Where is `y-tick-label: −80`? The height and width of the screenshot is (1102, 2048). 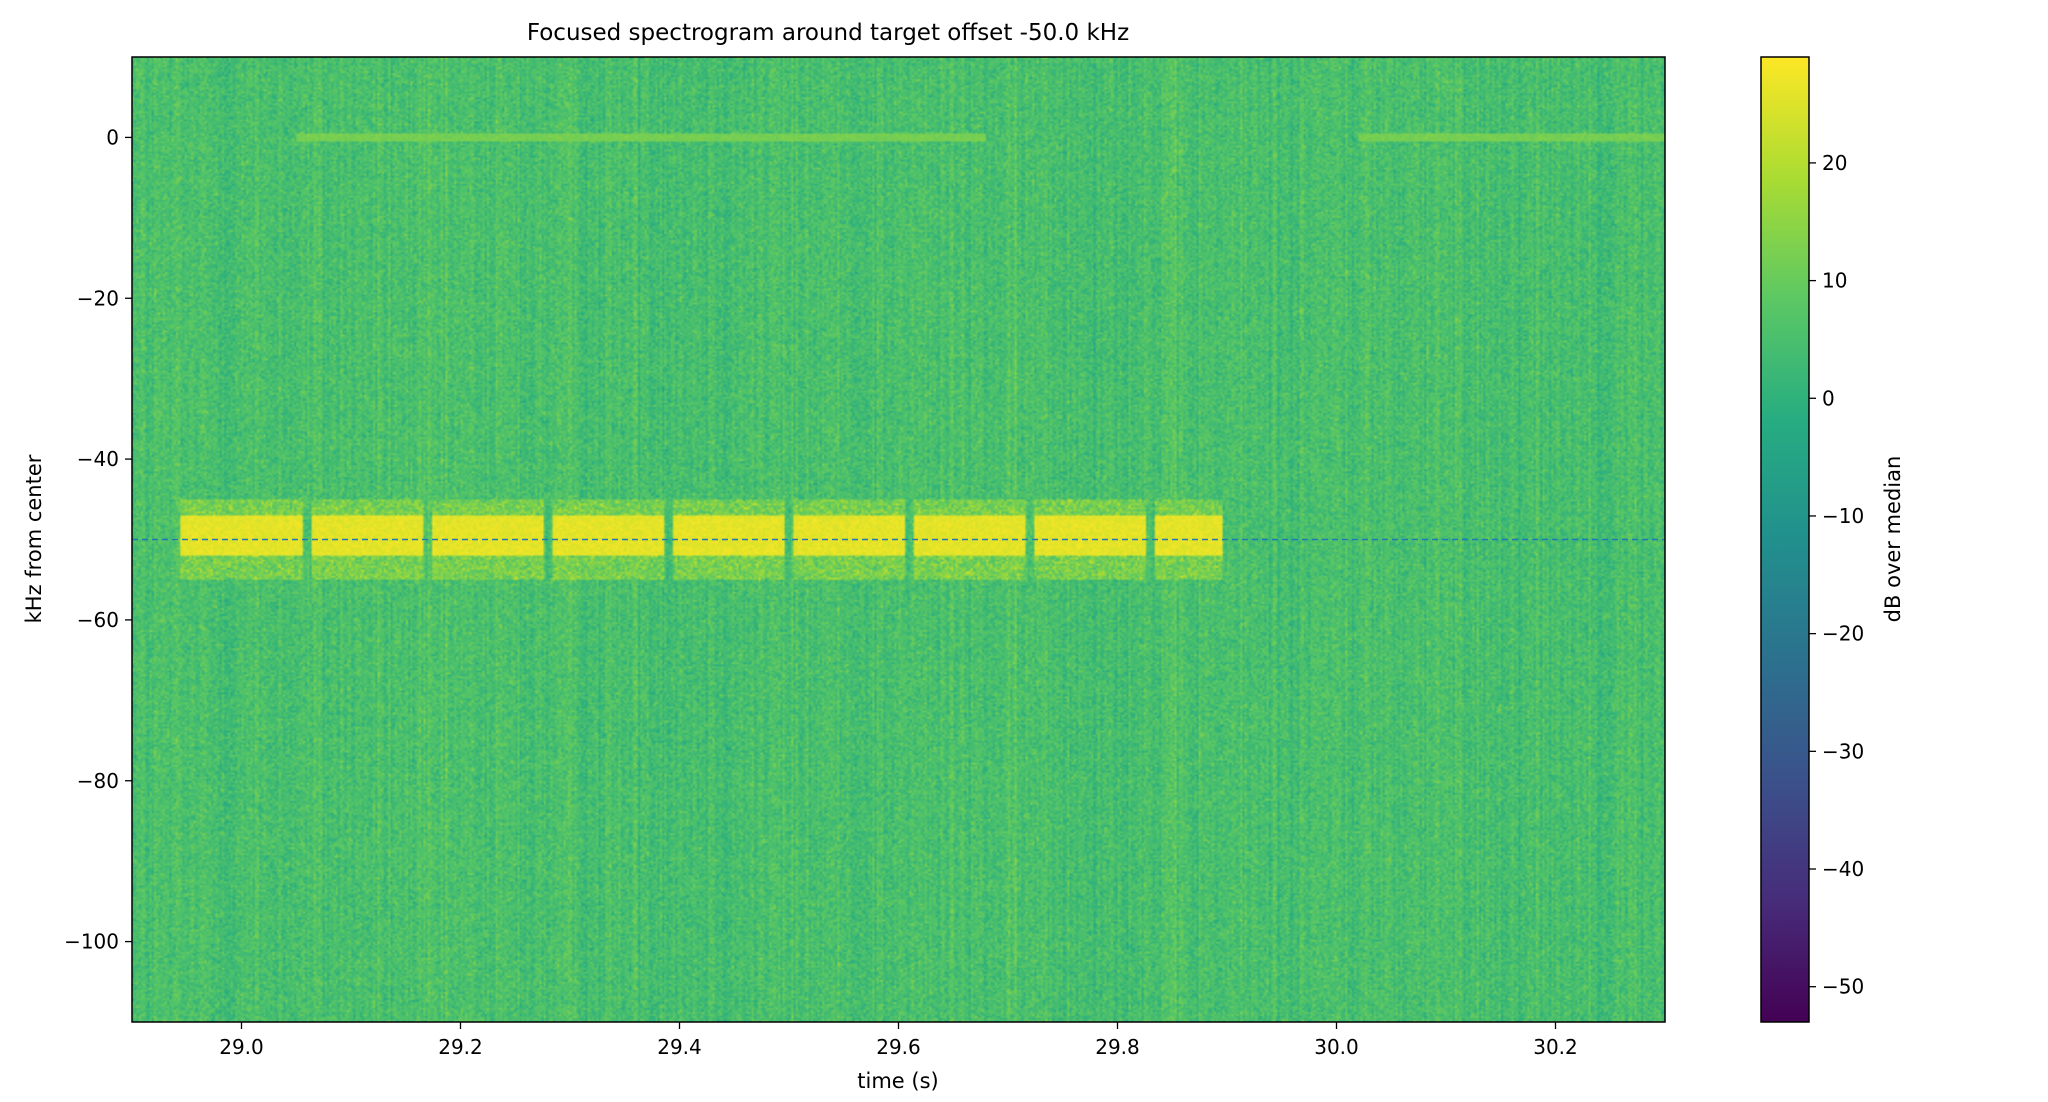
y-tick-label: −80 is located at coordinates (98, 781).